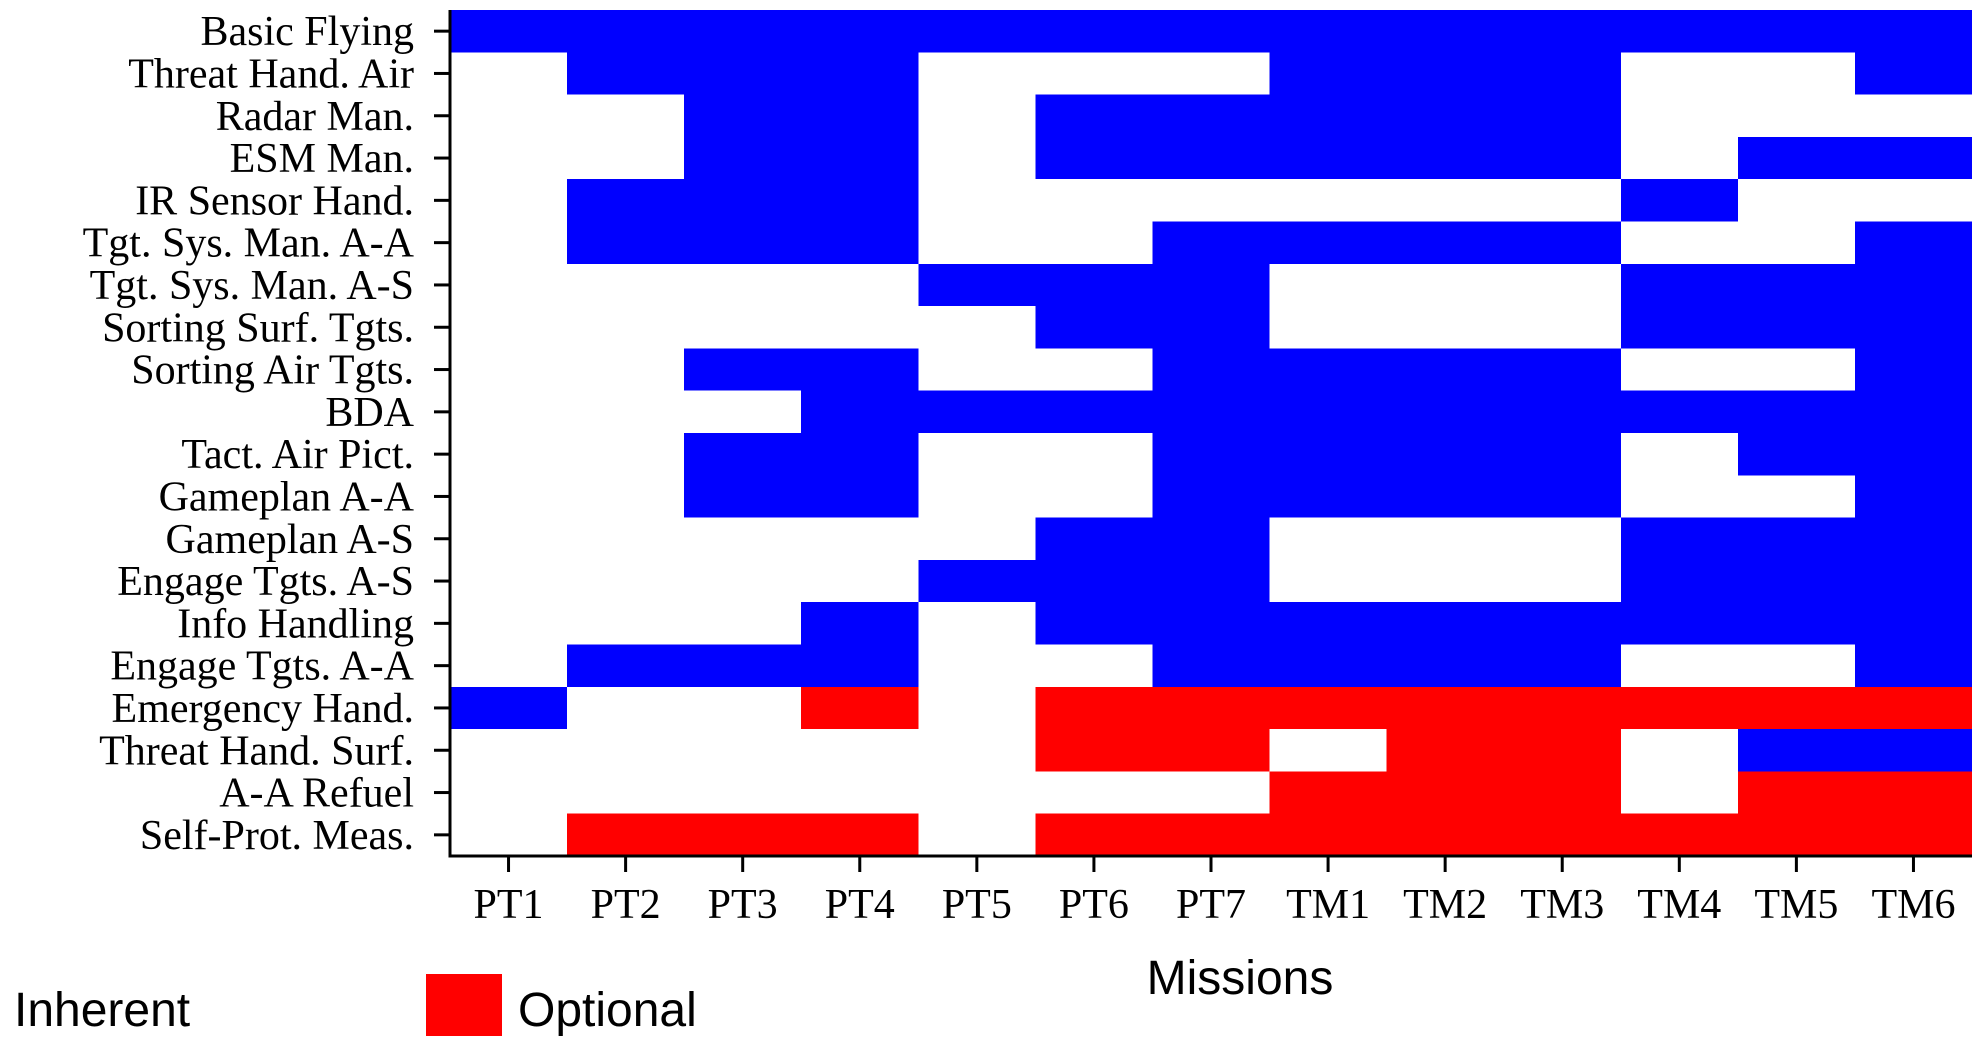 Image resolution: width=1972 pixels, height=1041 pixels. Describe the element at coordinates (287, 497) in the screenshot. I see `y-tick-label: Gameplan A-A` at that location.